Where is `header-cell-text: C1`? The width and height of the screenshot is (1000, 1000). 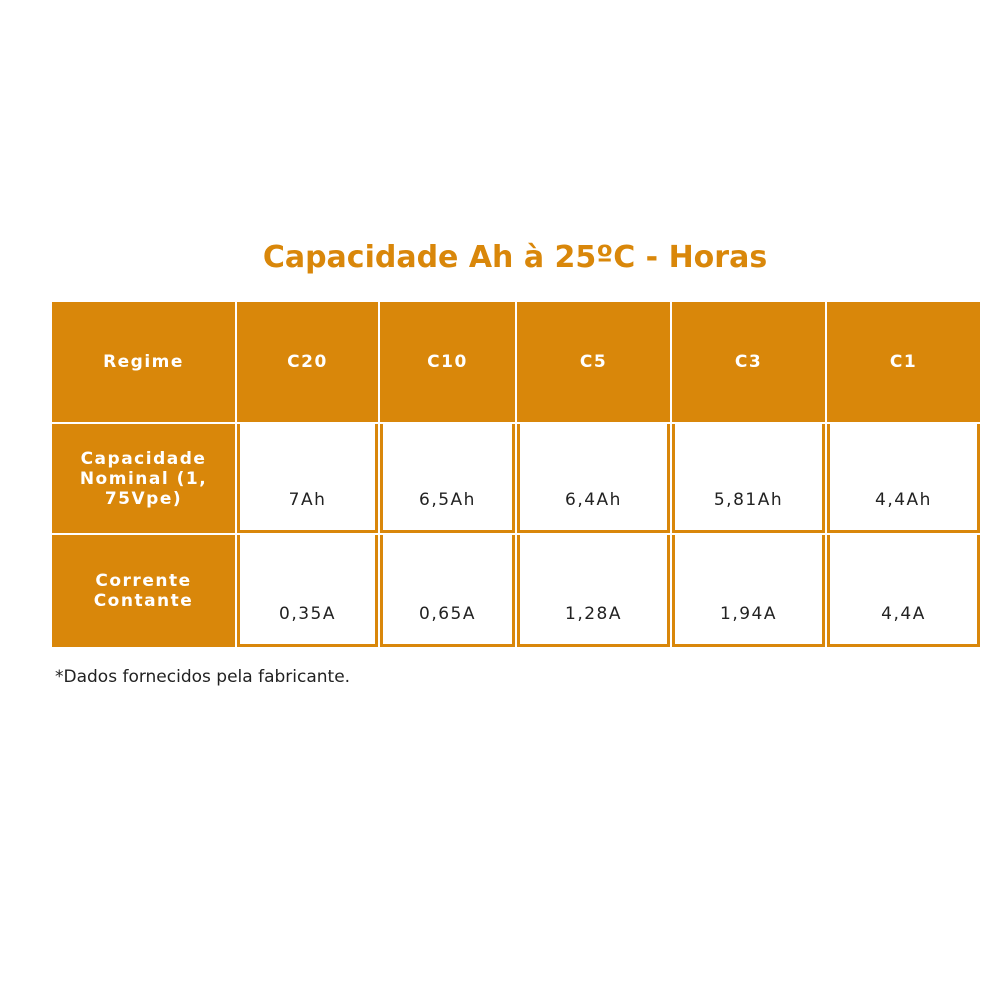 header-cell-text: C1 is located at coordinates (903, 362).